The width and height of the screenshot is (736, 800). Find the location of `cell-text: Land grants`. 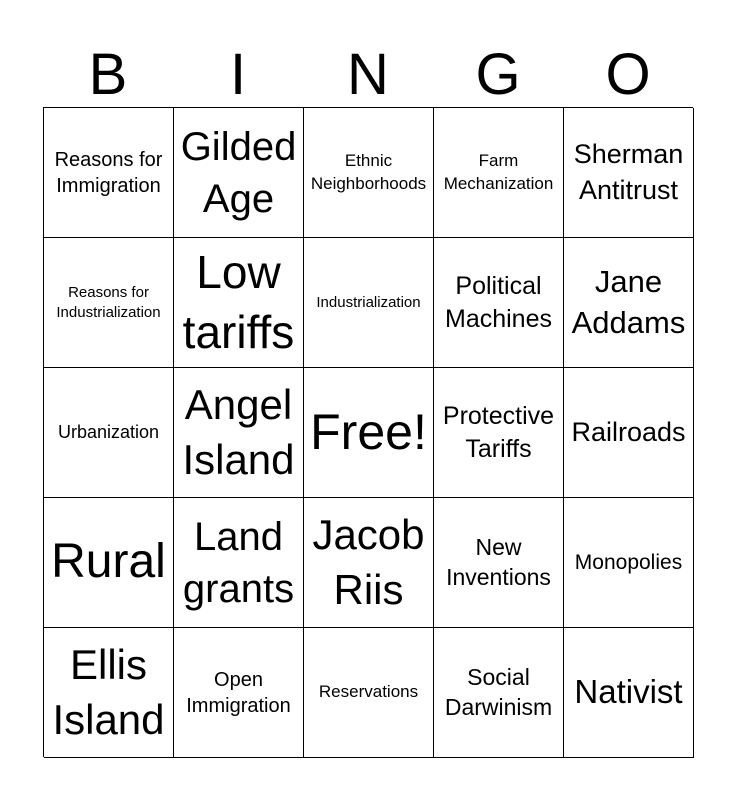

cell-text: Land grants is located at coordinates (238, 562).